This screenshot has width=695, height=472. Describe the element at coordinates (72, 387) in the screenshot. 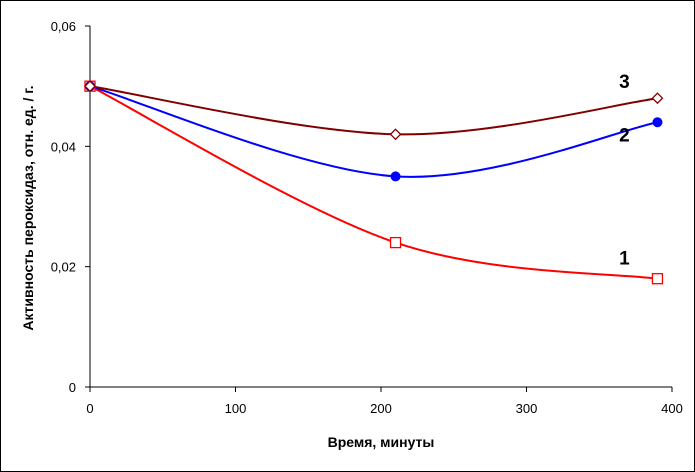

I see `y-tick-label: 0` at that location.